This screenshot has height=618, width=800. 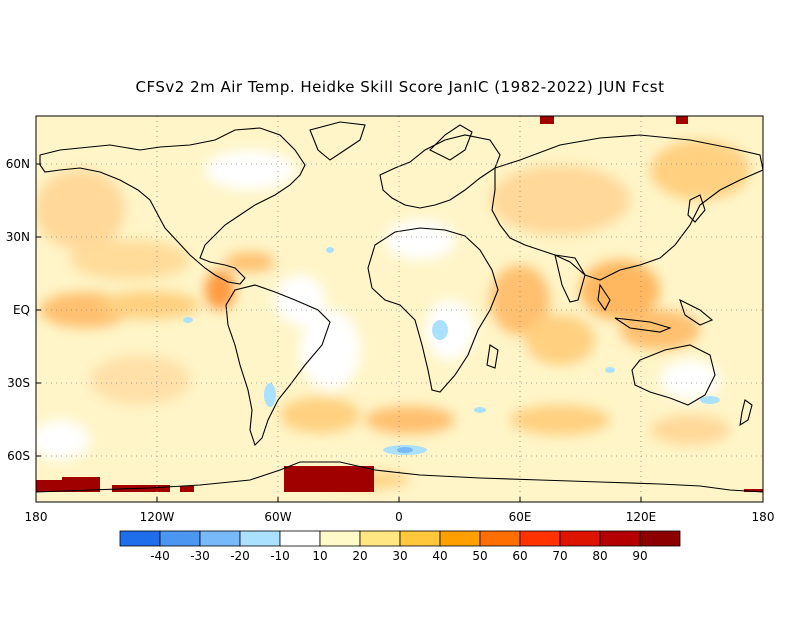 What do you see at coordinates (18, 383) in the screenshot?
I see `lat-label-30s: 30S` at bounding box center [18, 383].